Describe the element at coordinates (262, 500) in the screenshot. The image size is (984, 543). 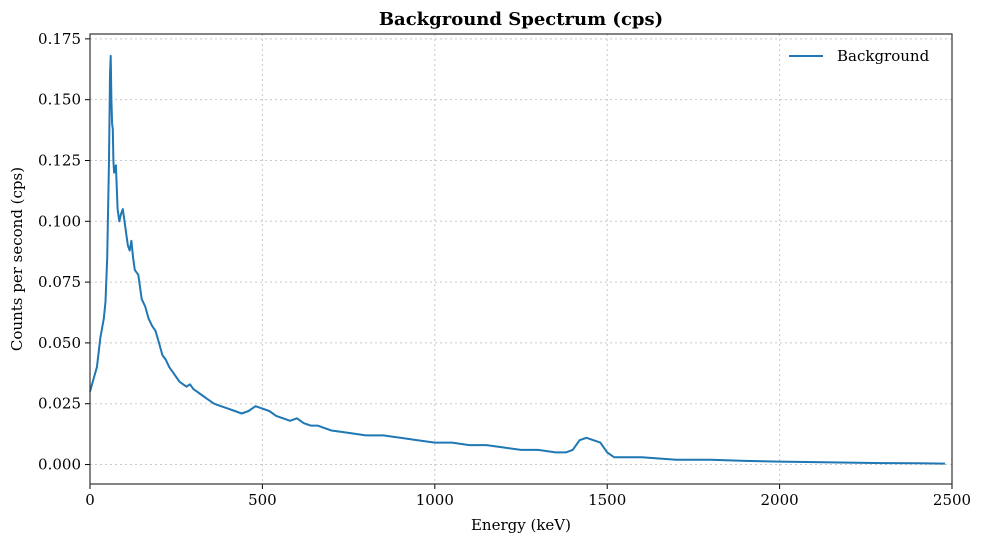
I see `x-tick-label: 500` at that location.